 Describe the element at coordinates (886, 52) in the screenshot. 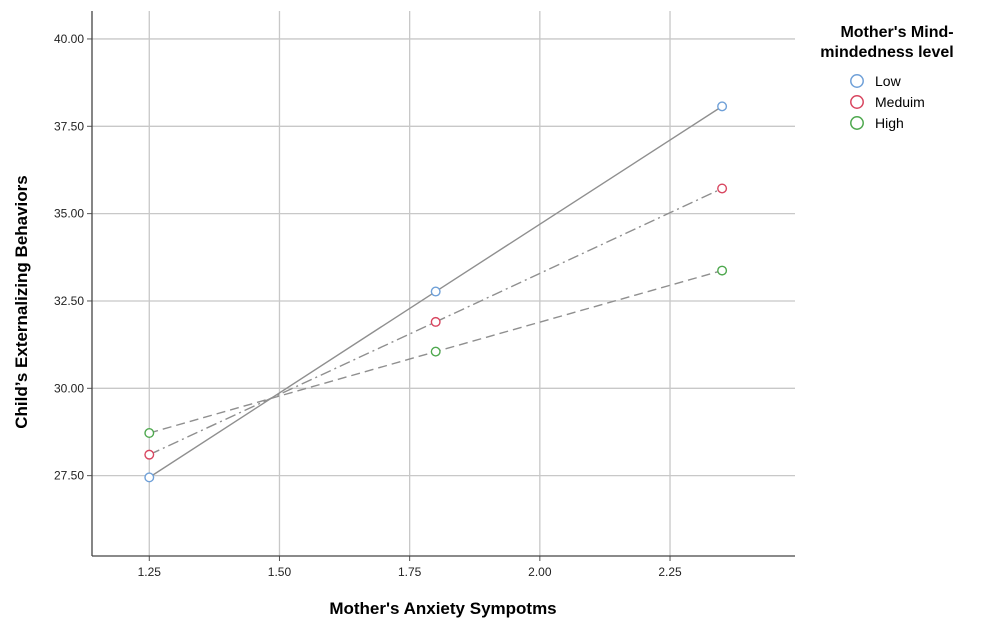

I see `legend-title-line-2: mindedness level` at that location.